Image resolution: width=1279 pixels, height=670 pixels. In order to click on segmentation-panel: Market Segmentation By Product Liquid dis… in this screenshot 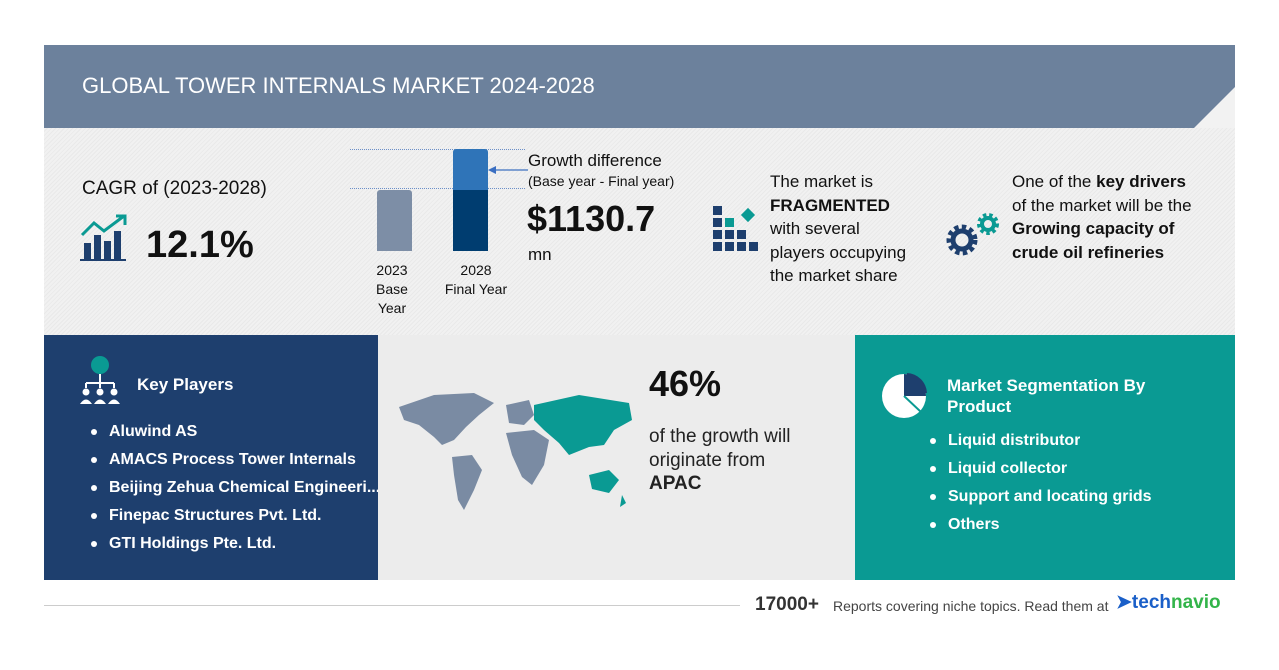, I will do `click(1045, 457)`.